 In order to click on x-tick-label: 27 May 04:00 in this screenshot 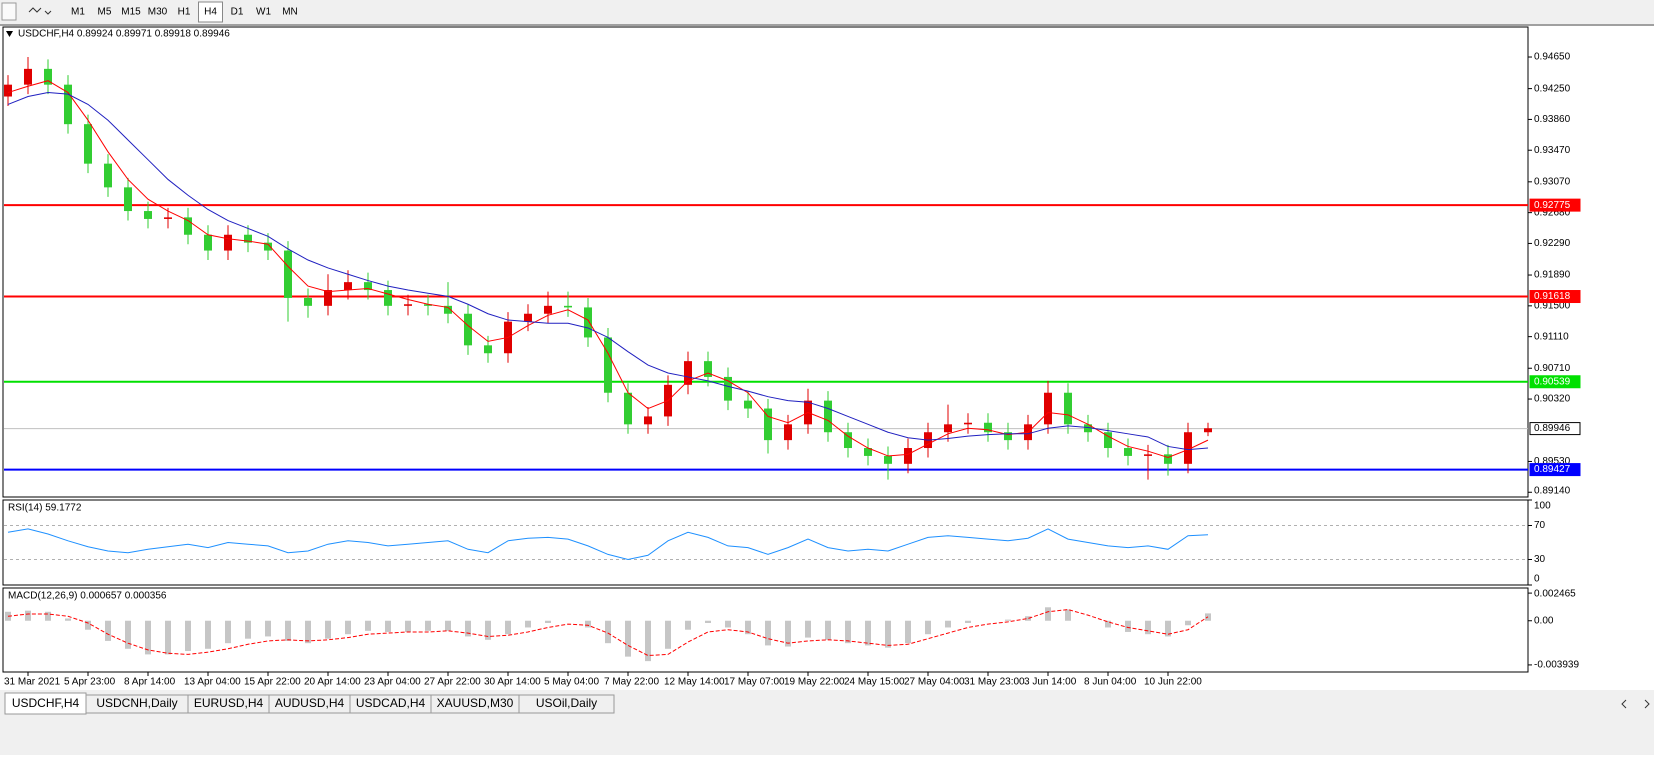, I will do `click(934, 682)`.